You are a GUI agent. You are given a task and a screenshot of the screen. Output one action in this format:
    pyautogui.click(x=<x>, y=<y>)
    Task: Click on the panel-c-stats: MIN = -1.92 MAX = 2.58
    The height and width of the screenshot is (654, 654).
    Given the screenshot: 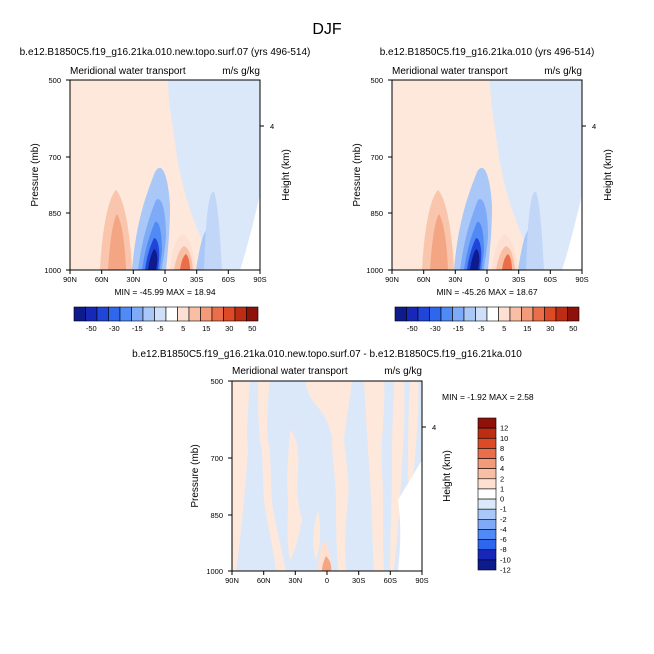 What is the action you would take?
    pyautogui.click(x=488, y=397)
    